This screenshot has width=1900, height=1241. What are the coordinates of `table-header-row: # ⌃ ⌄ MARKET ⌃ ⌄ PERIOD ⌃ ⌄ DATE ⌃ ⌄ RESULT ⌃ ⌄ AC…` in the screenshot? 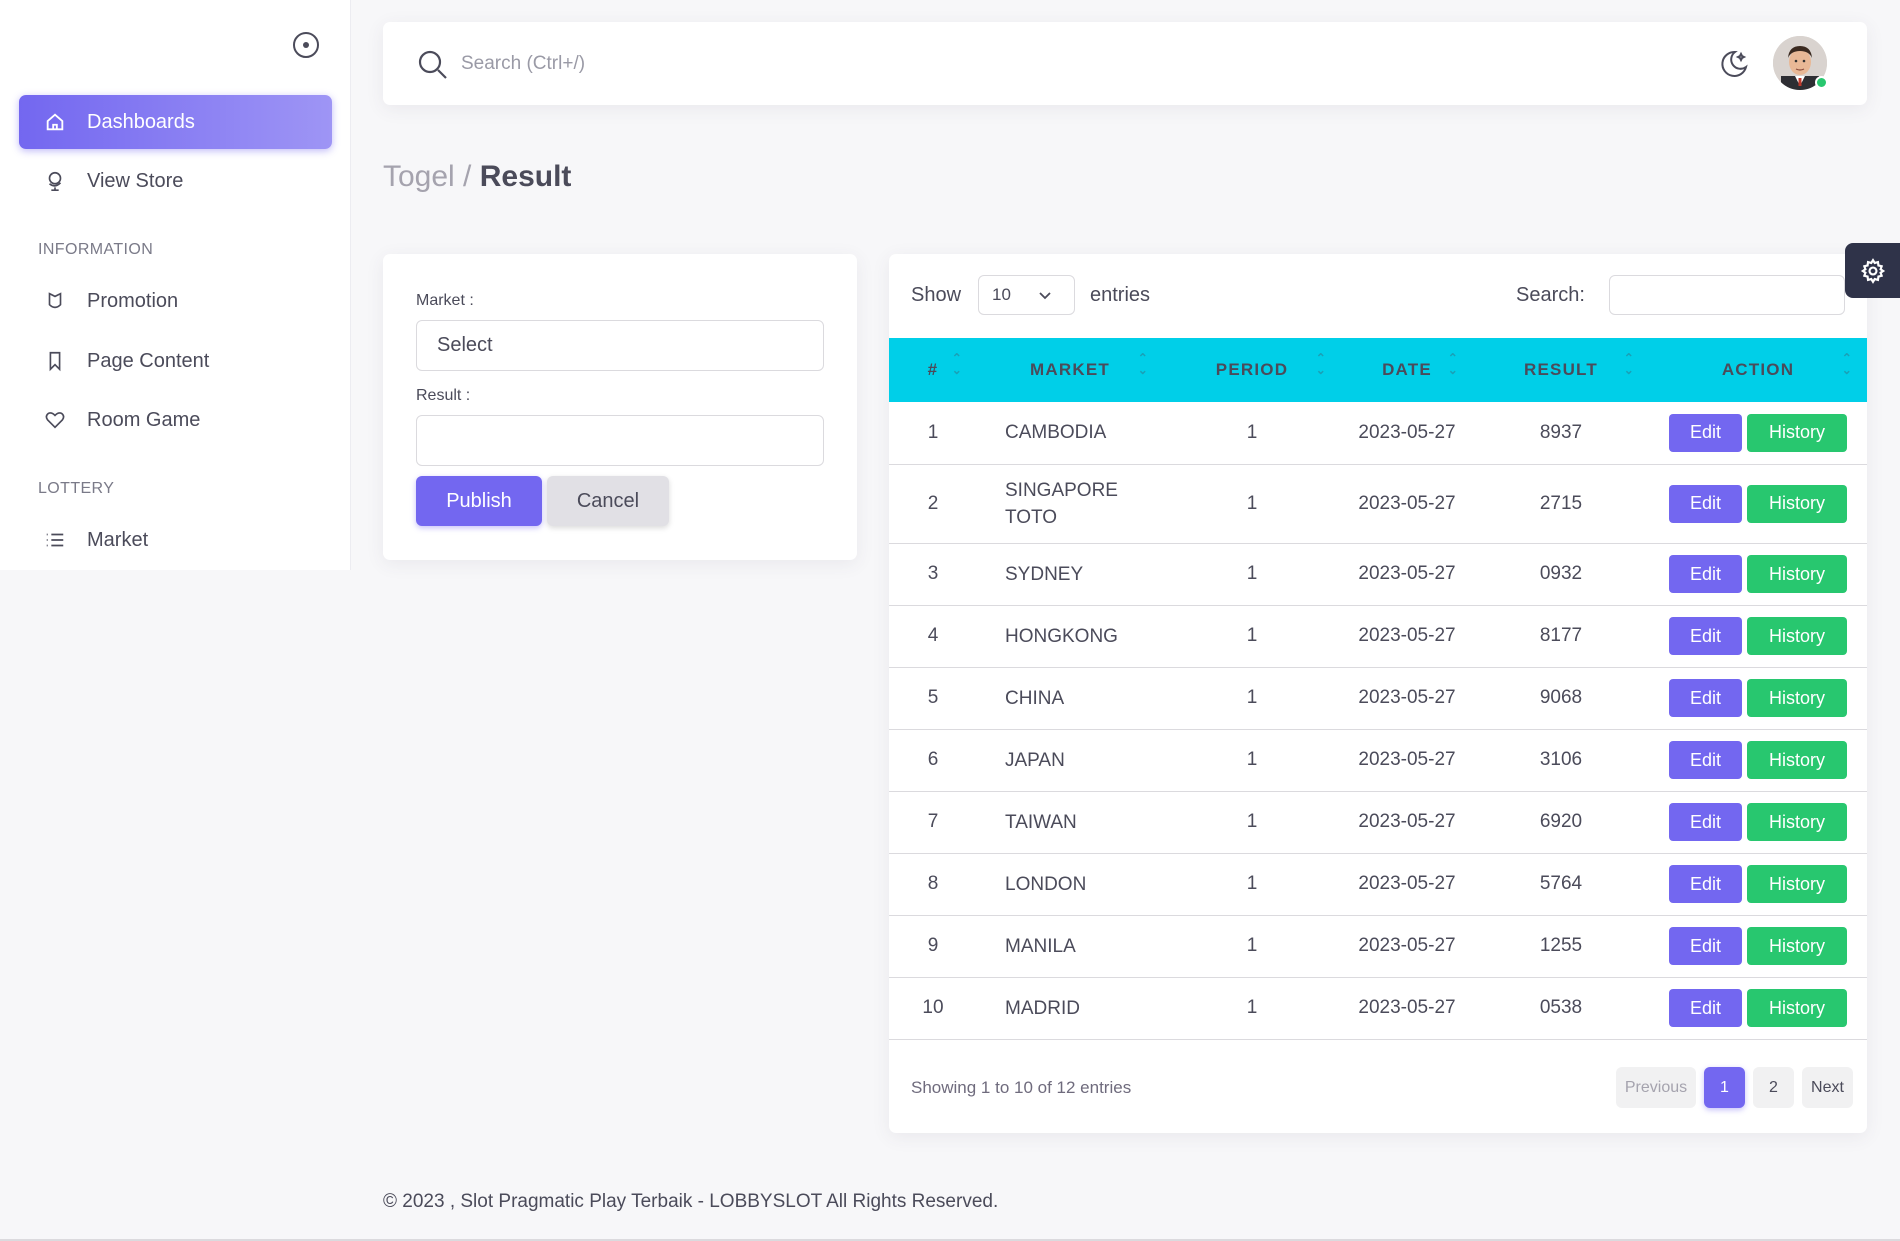 It's located at (1378, 370).